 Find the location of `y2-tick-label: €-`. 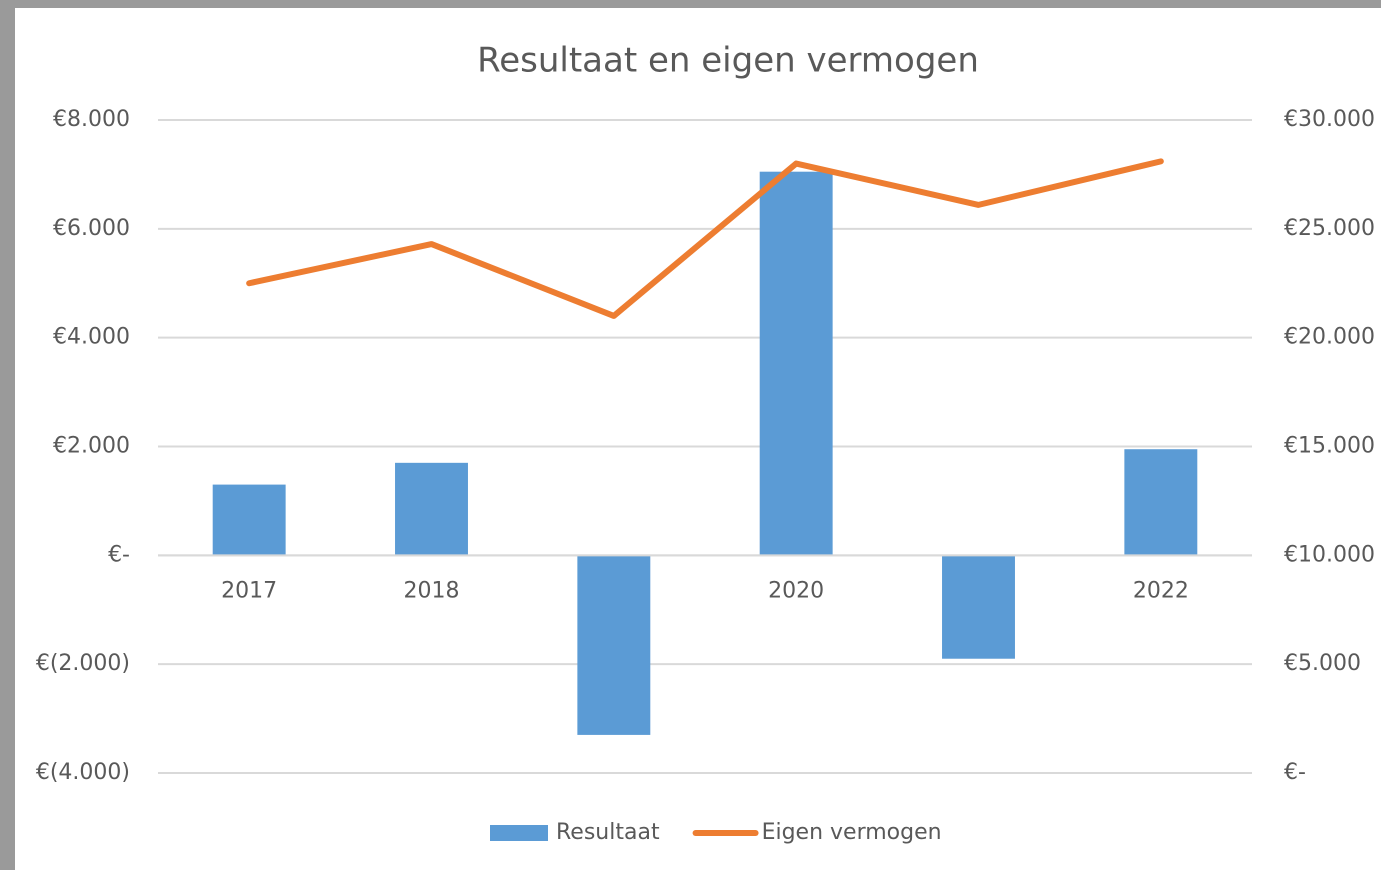

y2-tick-label: €- is located at coordinates (1295, 772).